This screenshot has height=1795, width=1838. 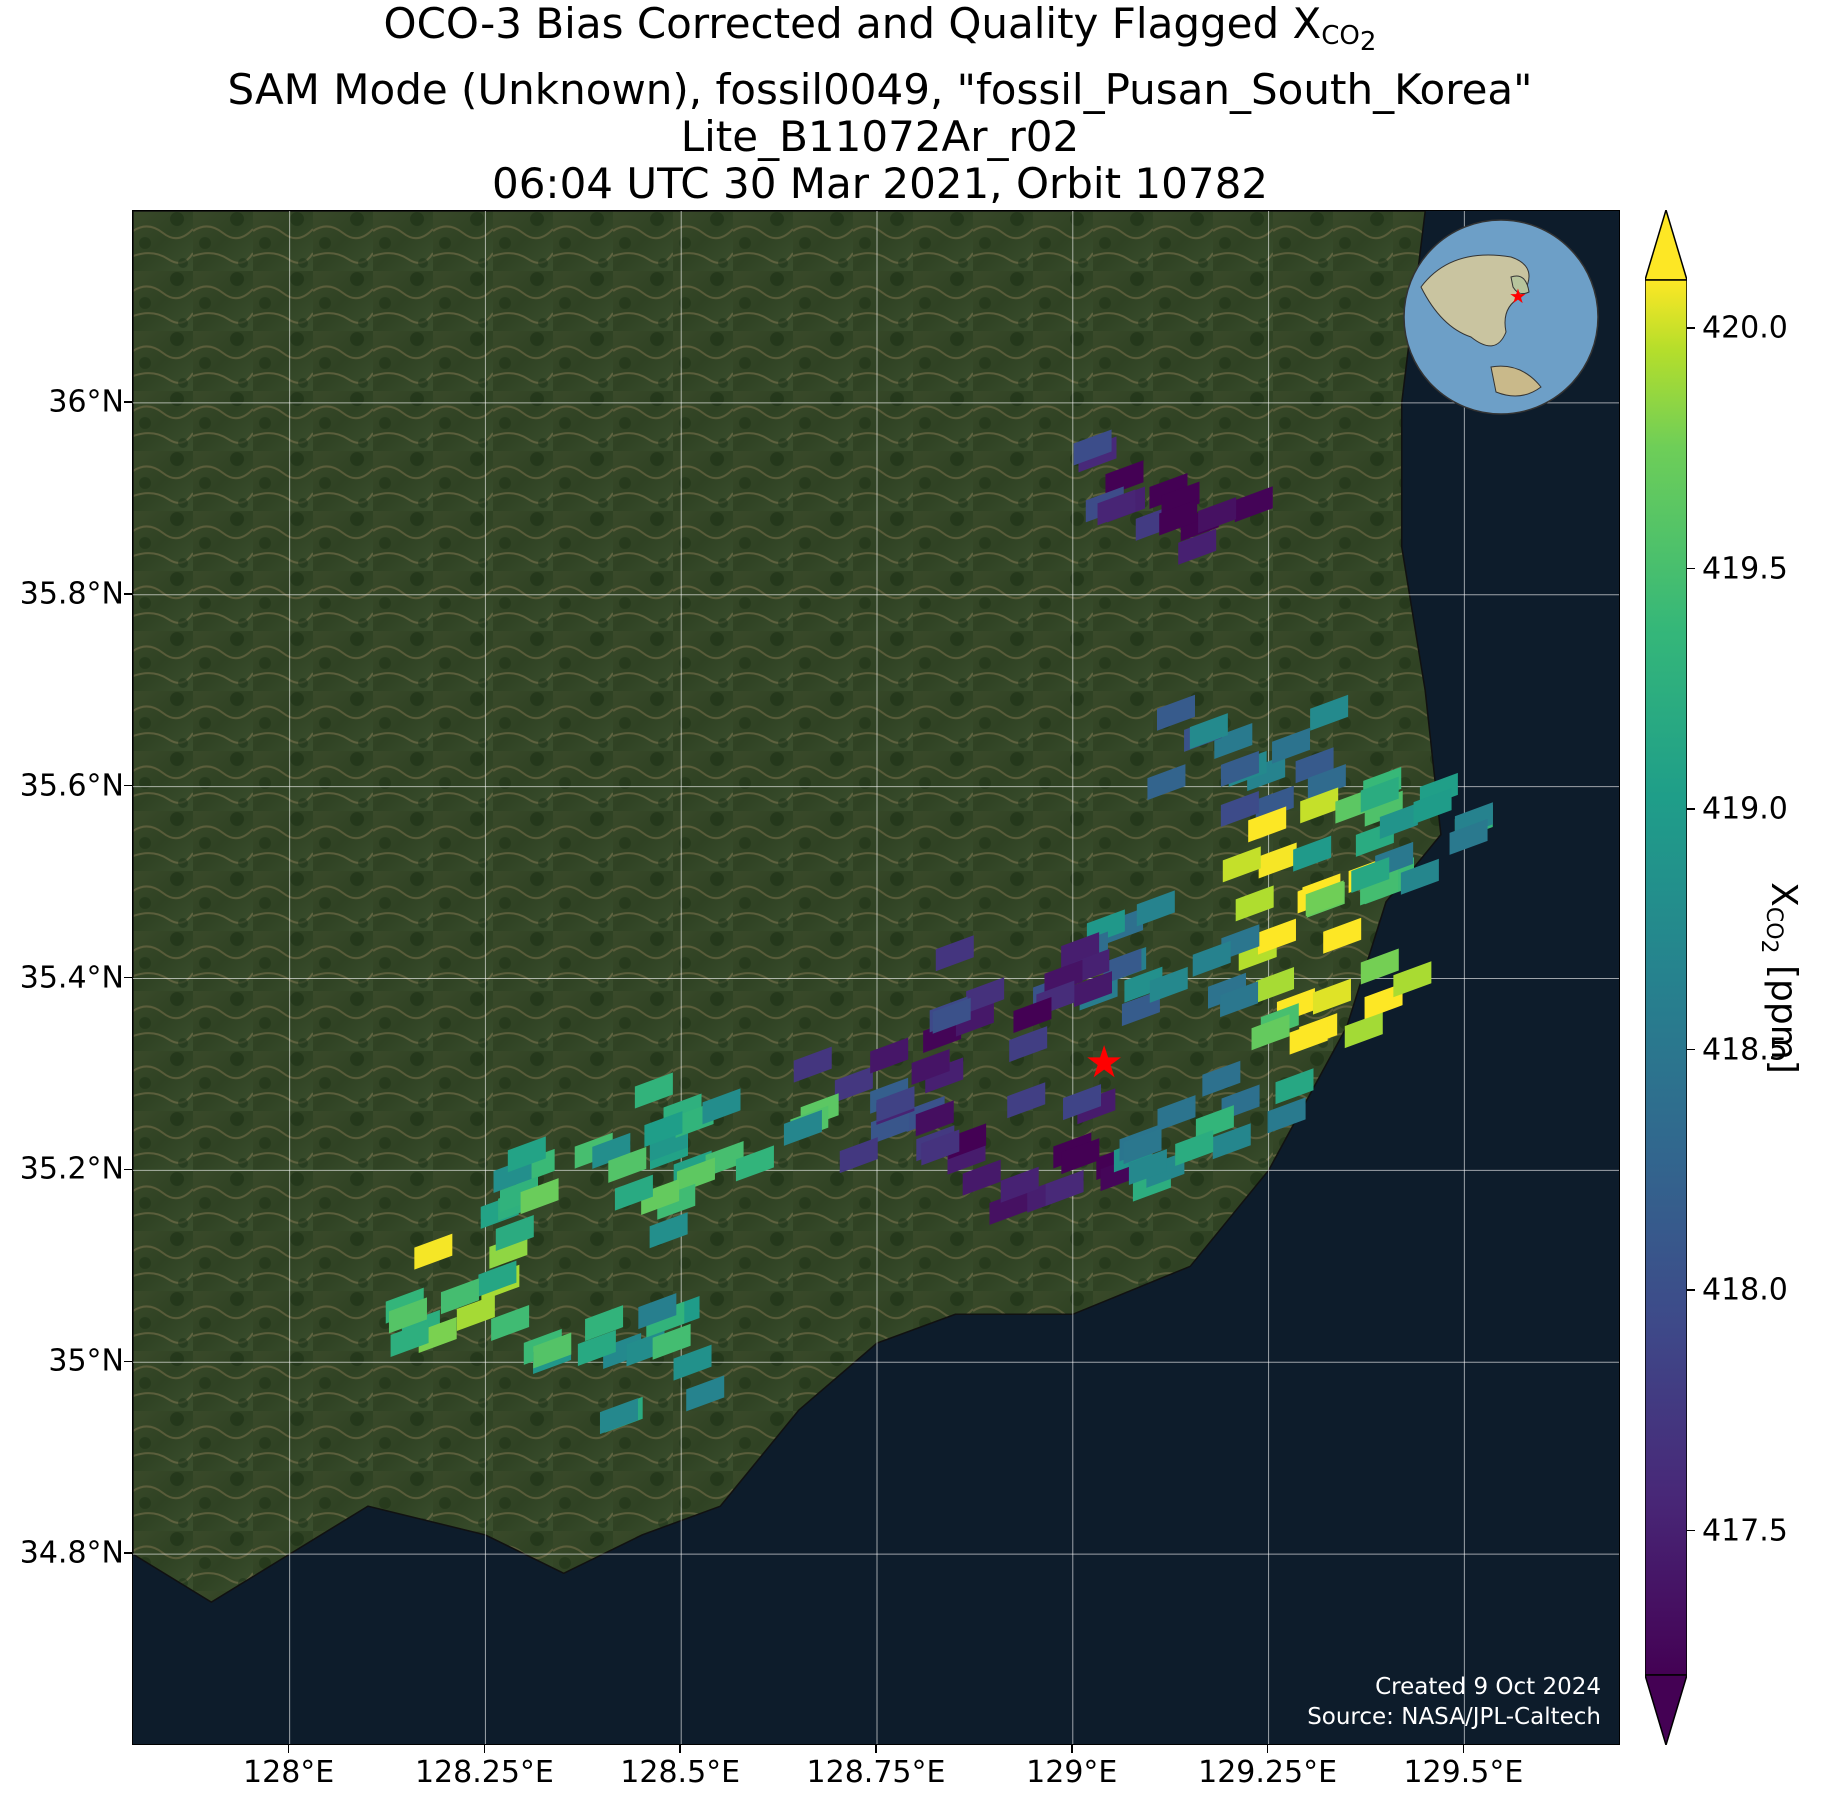 What do you see at coordinates (880, 183) in the screenshot?
I see `title-line-4: 06:04 UTC 30 Mar 2021, Orbit 10782` at bounding box center [880, 183].